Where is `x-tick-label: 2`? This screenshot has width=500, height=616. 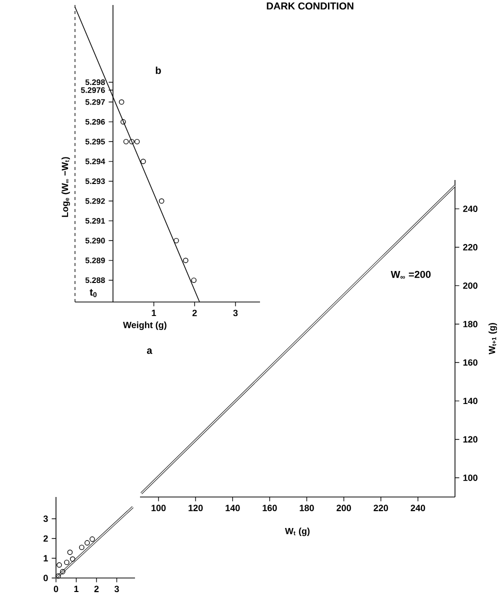 x-tick-label: 2 is located at coordinates (194, 313).